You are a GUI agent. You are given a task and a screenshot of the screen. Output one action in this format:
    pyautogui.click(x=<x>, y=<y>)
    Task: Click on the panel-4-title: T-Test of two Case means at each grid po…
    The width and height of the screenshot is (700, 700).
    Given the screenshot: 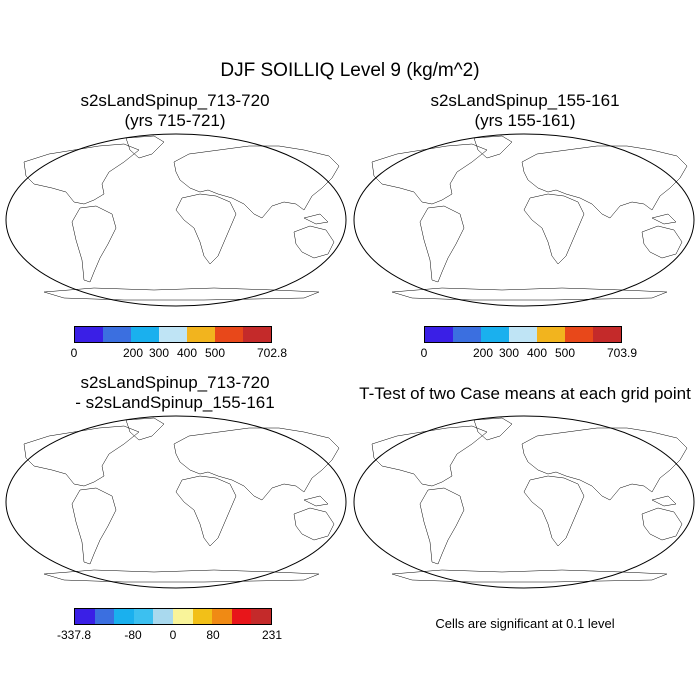 What is the action you would take?
    pyautogui.click(x=525, y=394)
    